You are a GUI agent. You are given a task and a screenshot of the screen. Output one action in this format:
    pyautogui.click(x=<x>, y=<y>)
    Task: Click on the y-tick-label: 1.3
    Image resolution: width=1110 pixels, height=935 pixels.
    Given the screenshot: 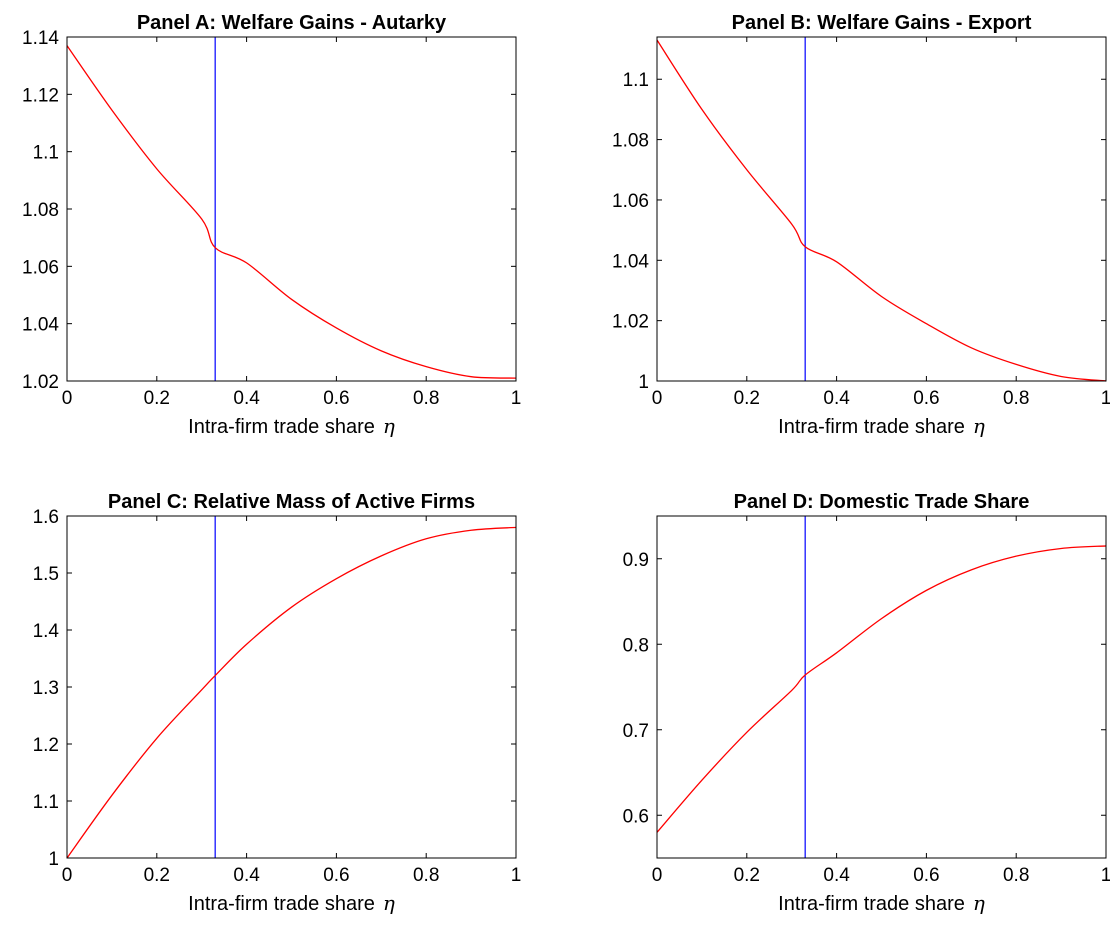 What is the action you would take?
    pyautogui.click(x=46, y=688)
    